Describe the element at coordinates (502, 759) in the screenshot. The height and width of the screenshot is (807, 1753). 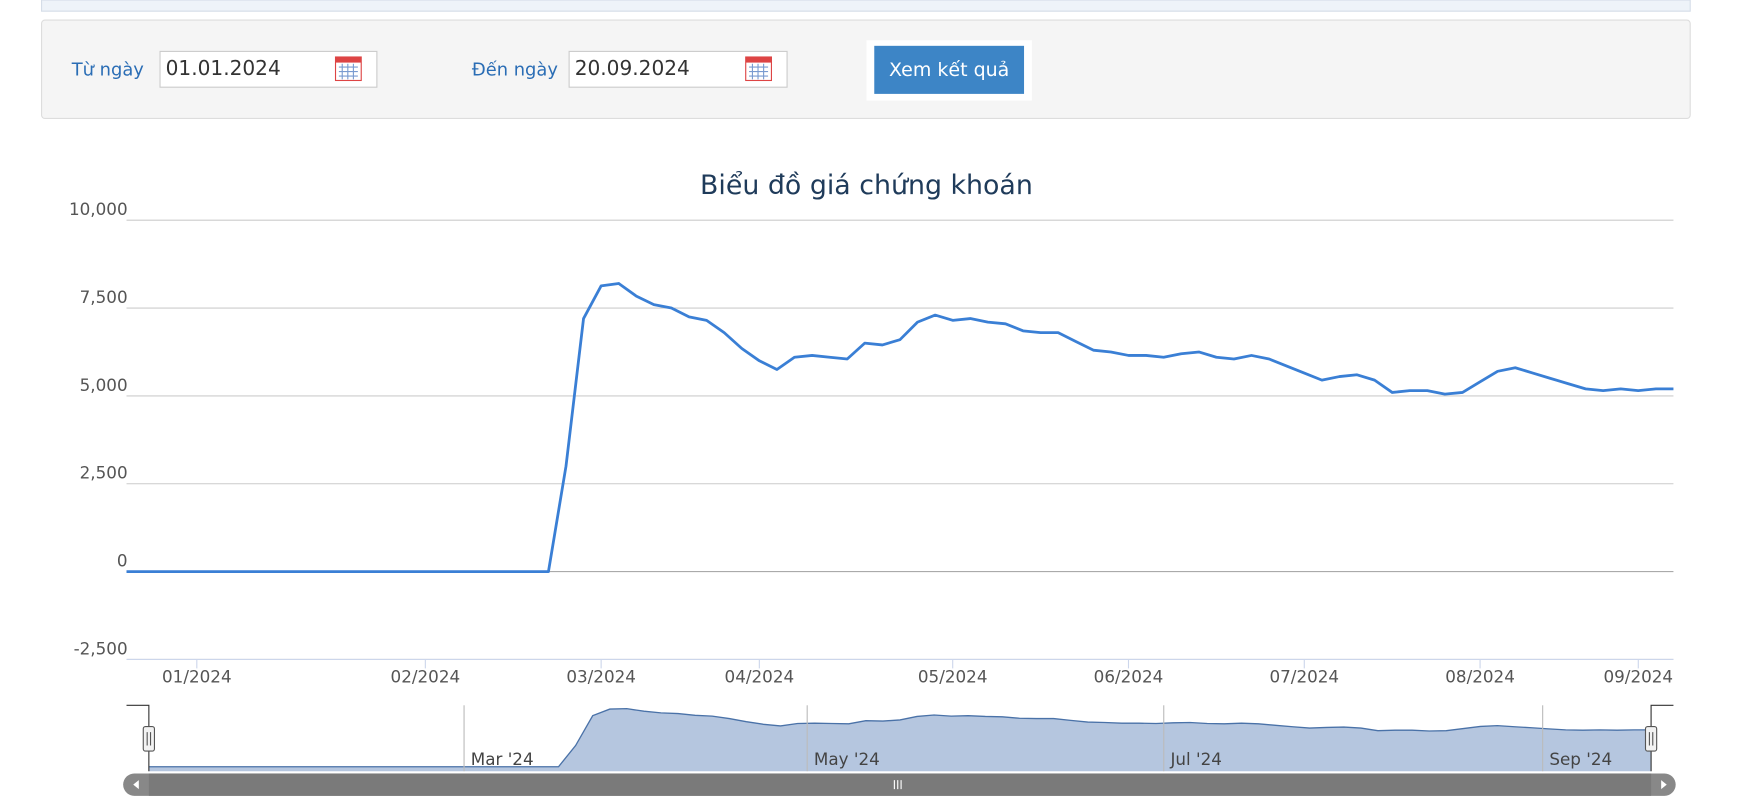
I see `navigator-label: Mar '24` at that location.